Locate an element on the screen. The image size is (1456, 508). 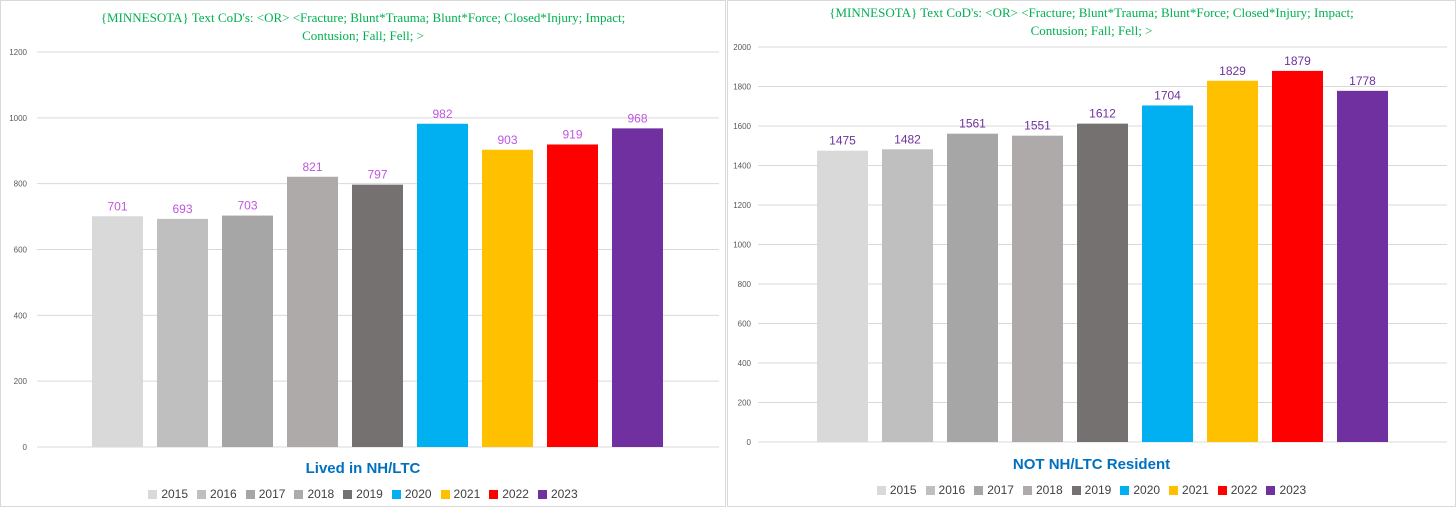
data-label-2020: 982 is located at coordinates (442, 114).